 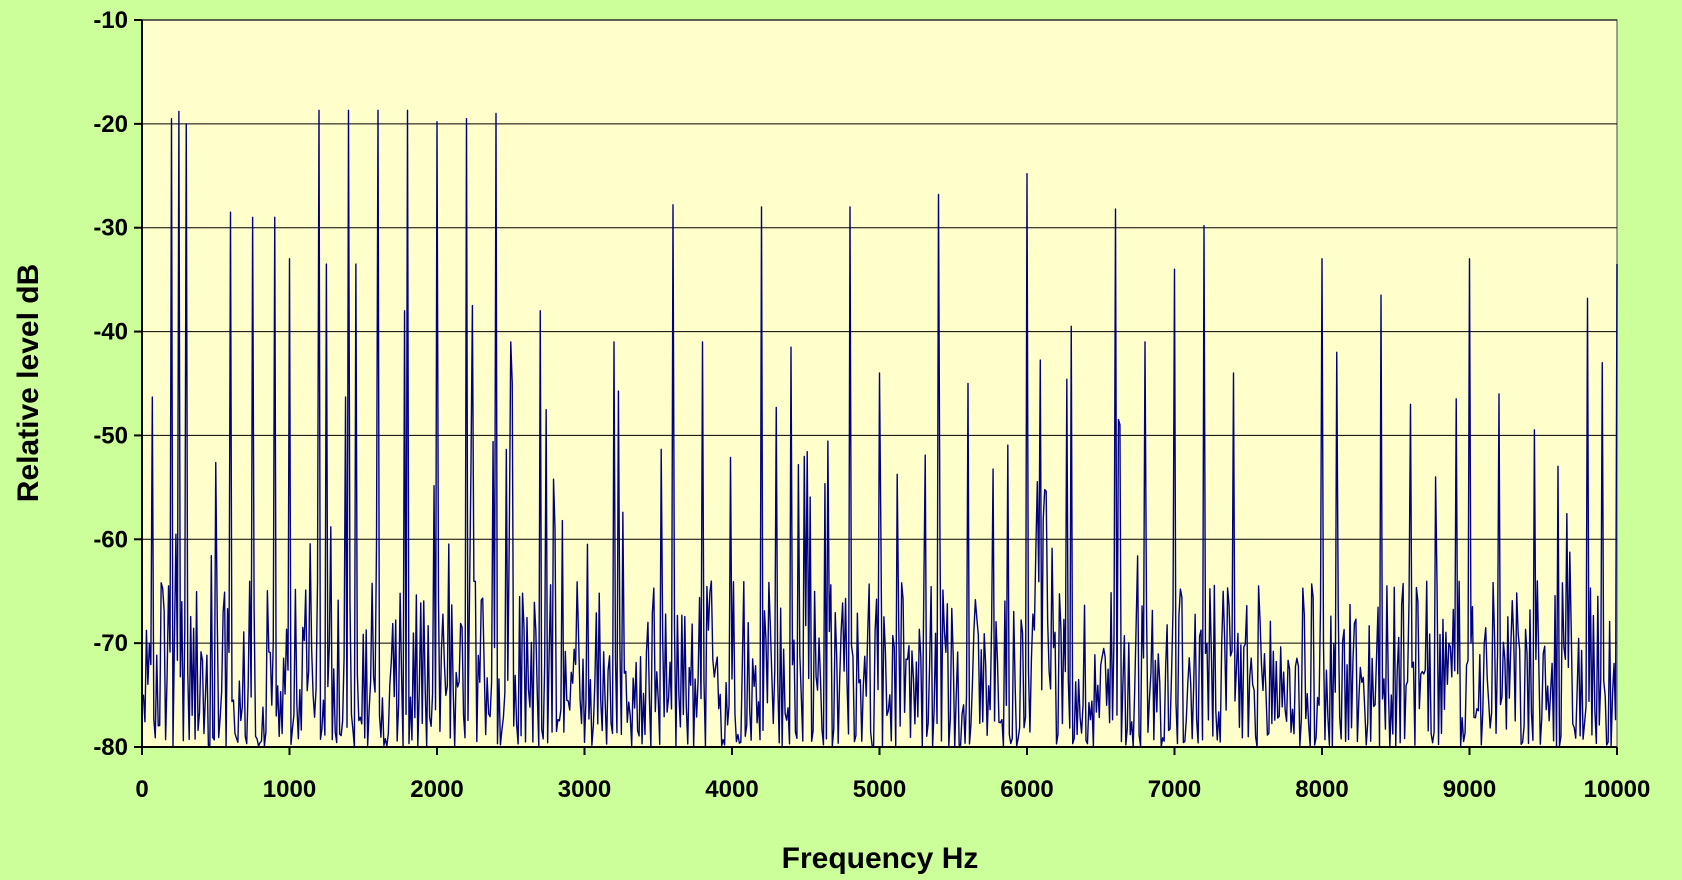 What do you see at coordinates (1469, 789) in the screenshot?
I see `x-tick-label: 9000` at bounding box center [1469, 789].